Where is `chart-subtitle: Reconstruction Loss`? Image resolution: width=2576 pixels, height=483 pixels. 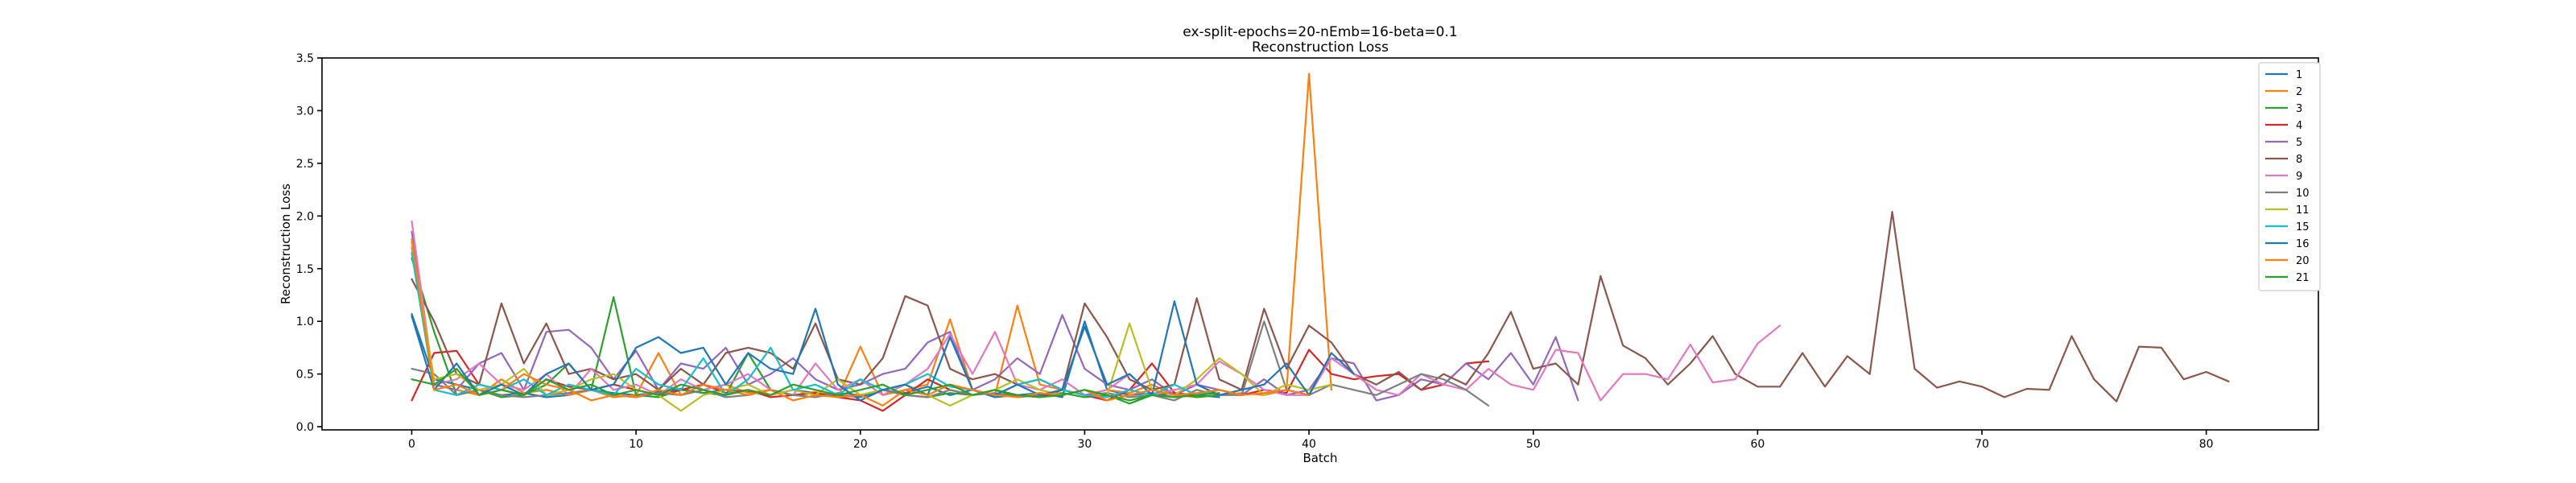
chart-subtitle: Reconstruction Loss is located at coordinates (1320, 47).